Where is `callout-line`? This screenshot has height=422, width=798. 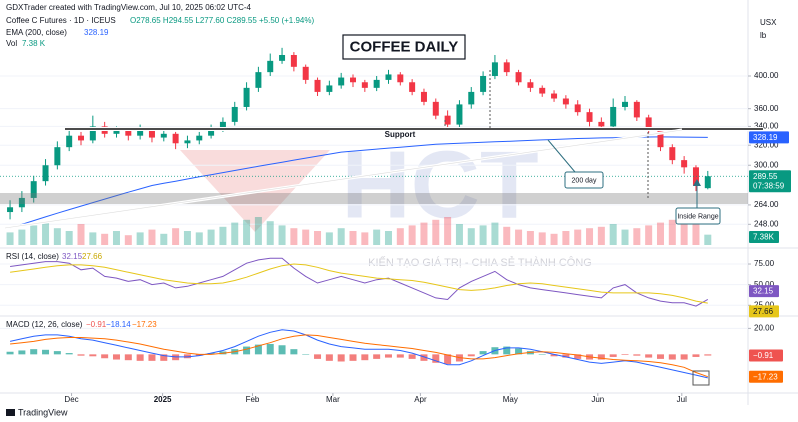 callout-line is located at coordinates (561, 156).